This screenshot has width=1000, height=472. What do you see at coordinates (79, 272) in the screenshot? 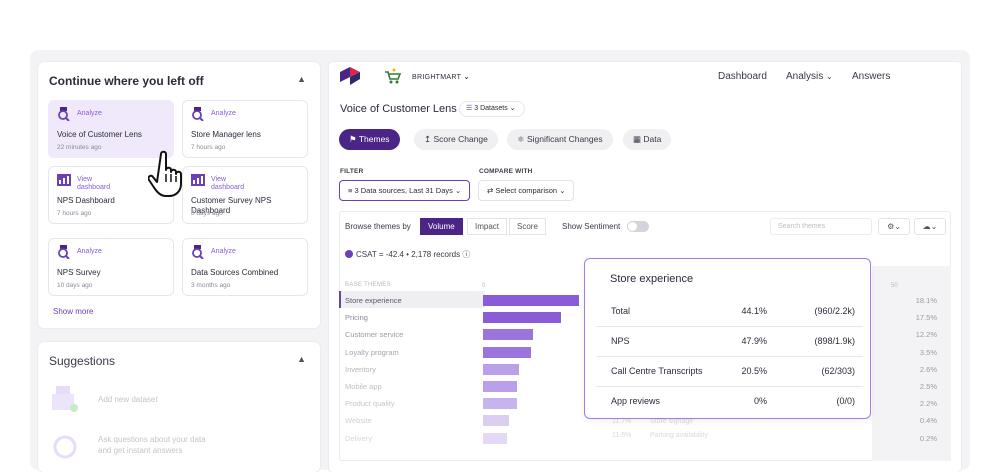
I see `tile-name: NPS Survey` at bounding box center [79, 272].